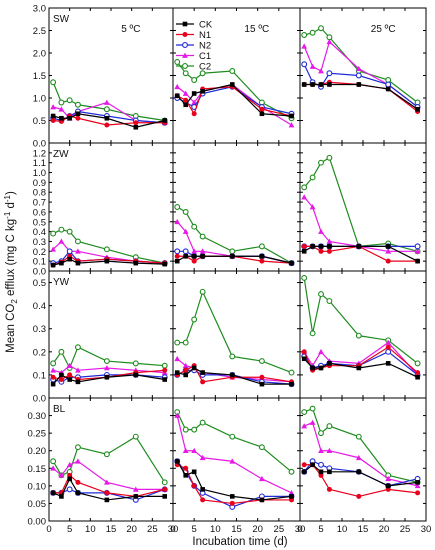 The height and width of the screenshot is (550, 435). I want to click on y-tick-label: 3.0, so click(39, 9).